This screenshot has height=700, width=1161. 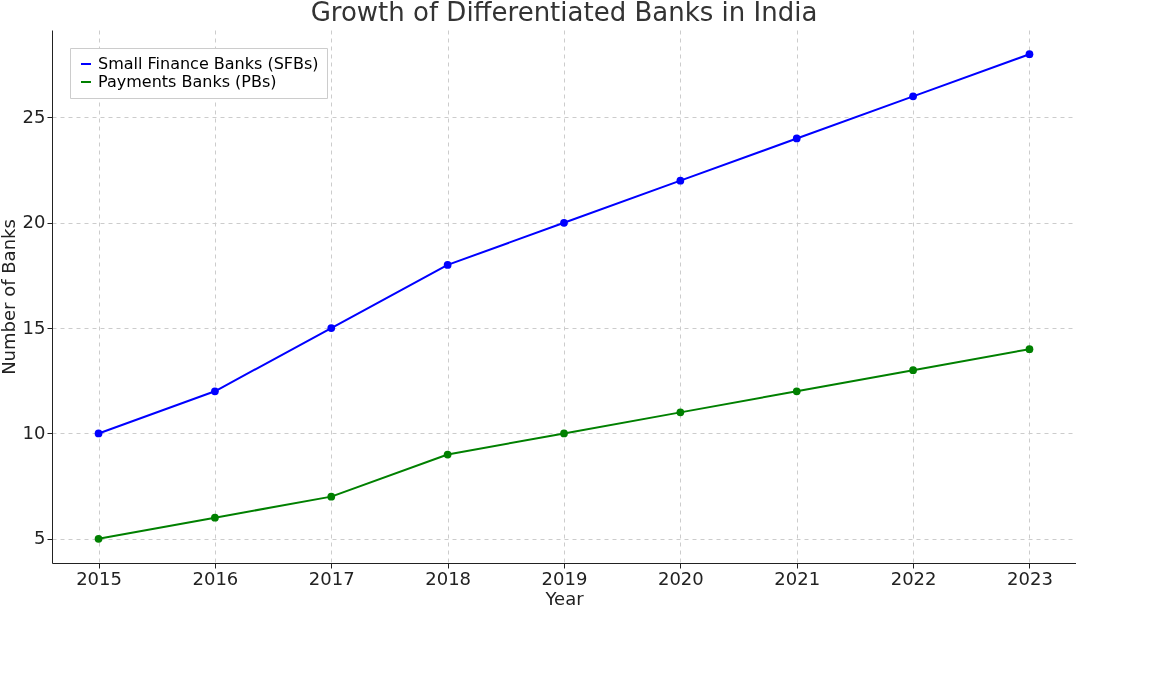 I want to click on y-tick-label: 5, so click(x=40, y=538).